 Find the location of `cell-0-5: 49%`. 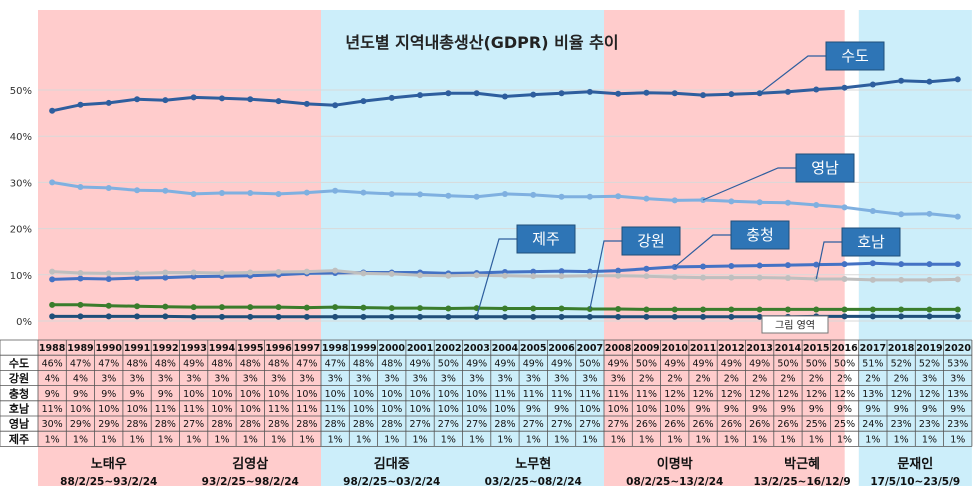

cell-0-5: 49% is located at coordinates (193, 363).